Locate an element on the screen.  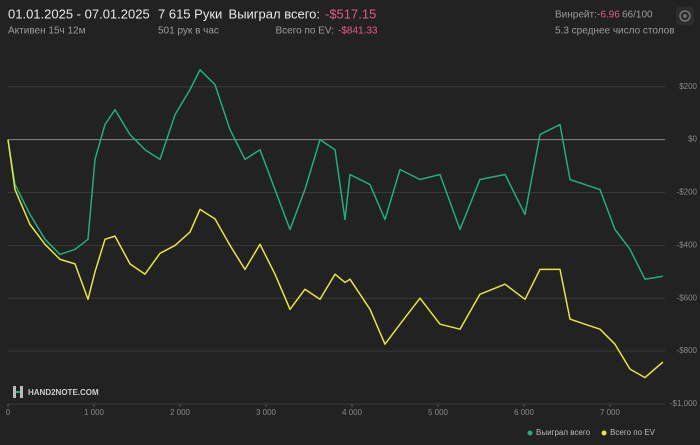
y-tick-label: -$200 is located at coordinates (687, 192).